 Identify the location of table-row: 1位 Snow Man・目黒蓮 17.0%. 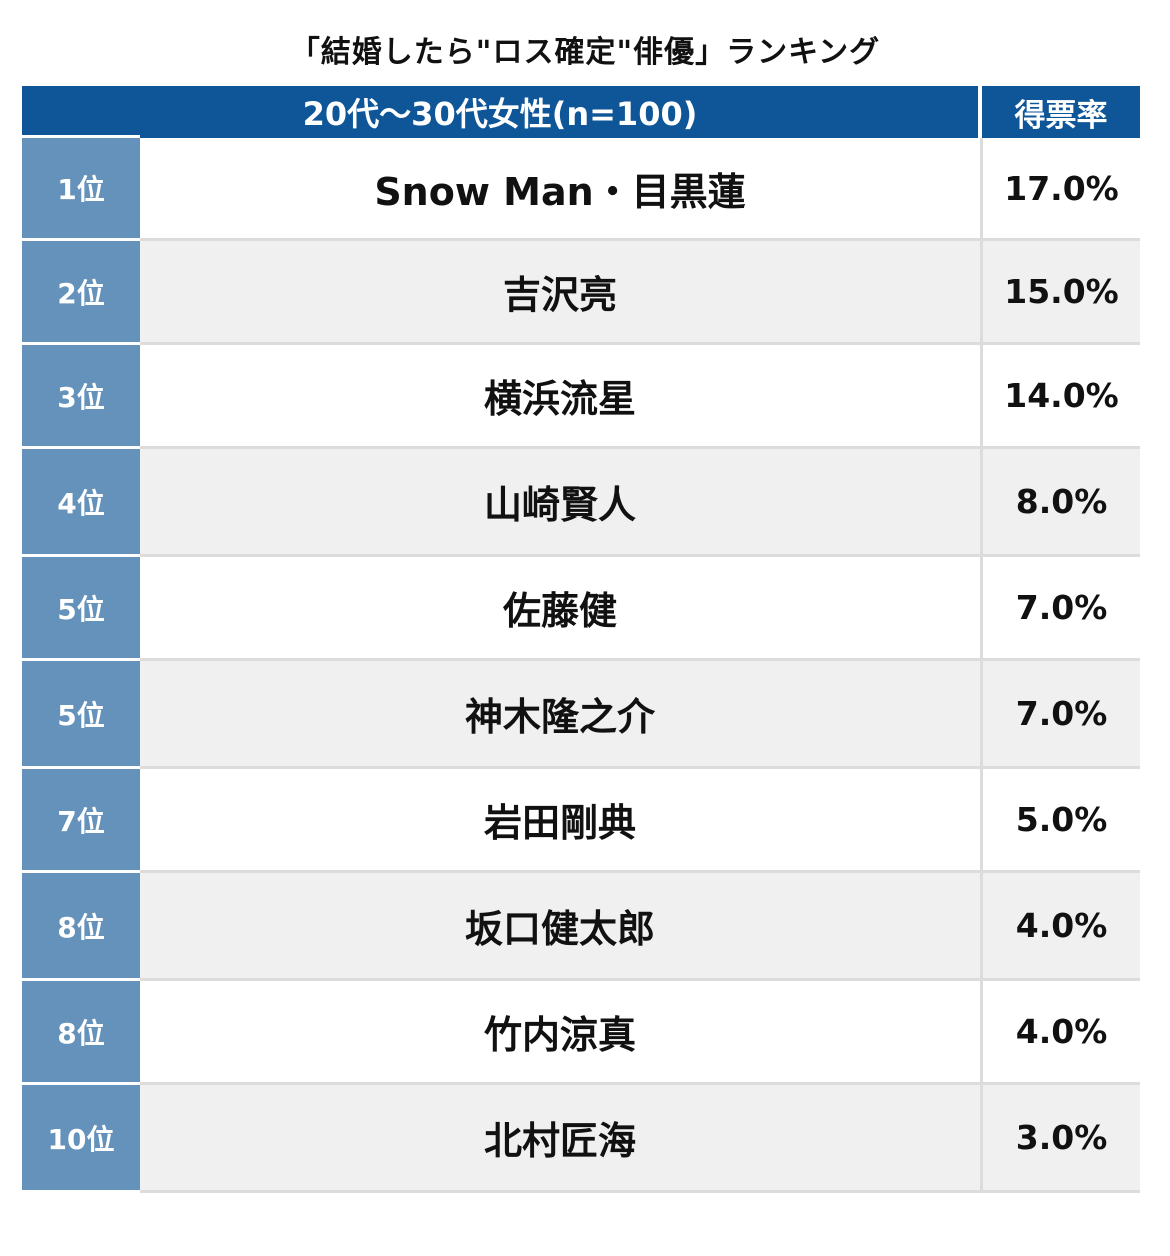
(581, 186).